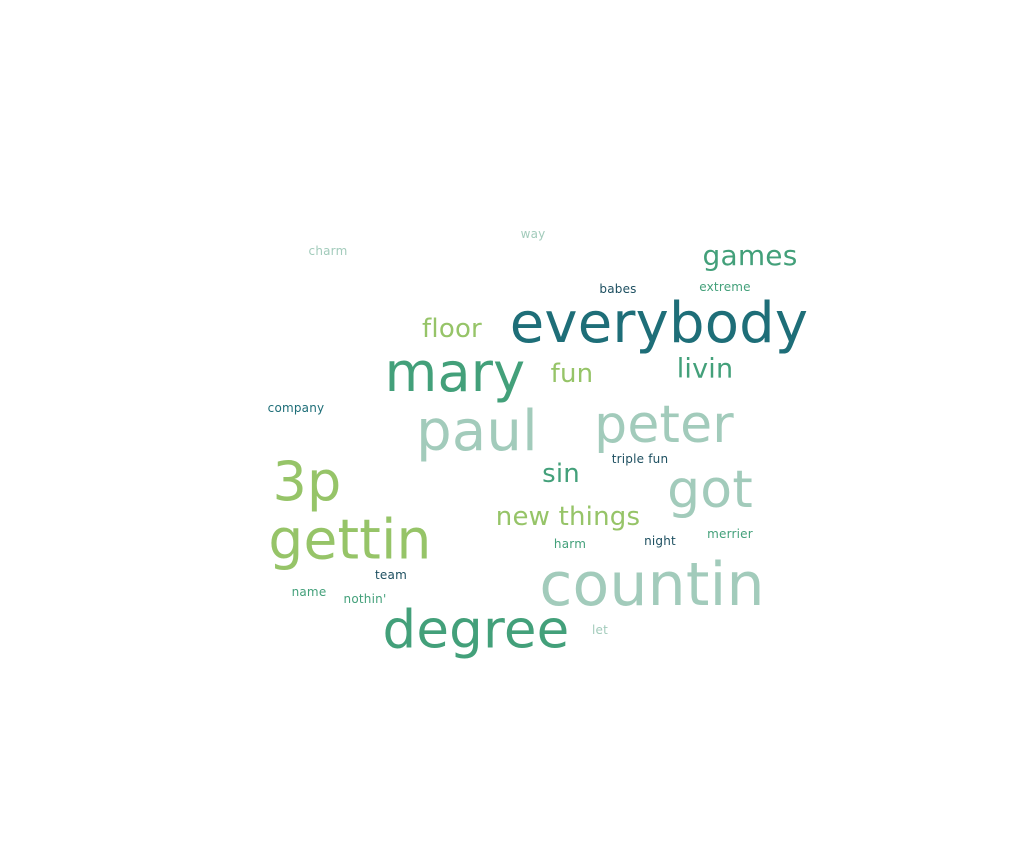  What do you see at coordinates (391, 575) in the screenshot?
I see `word-team: team` at bounding box center [391, 575].